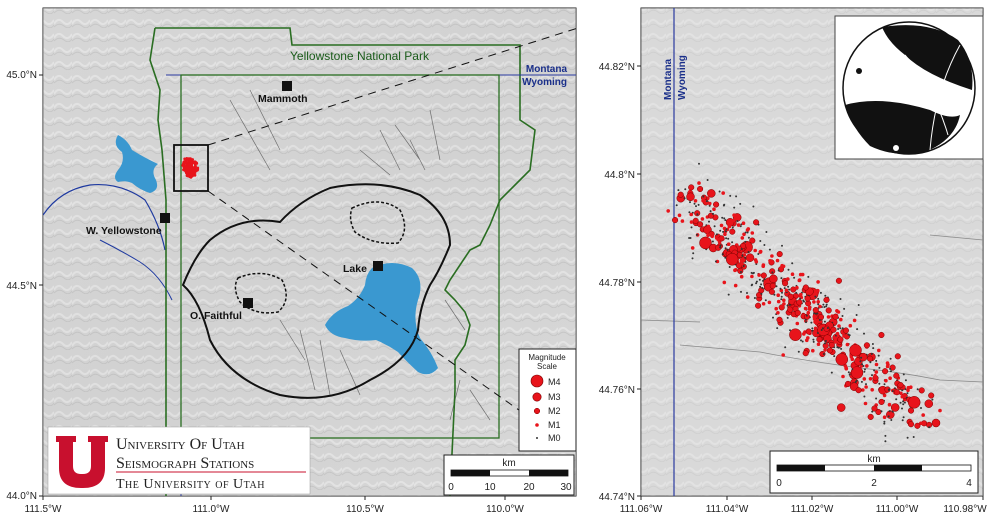 The width and height of the screenshot is (1000, 518). I want to click on logo-line-3: The University of Utah, so click(190, 484).